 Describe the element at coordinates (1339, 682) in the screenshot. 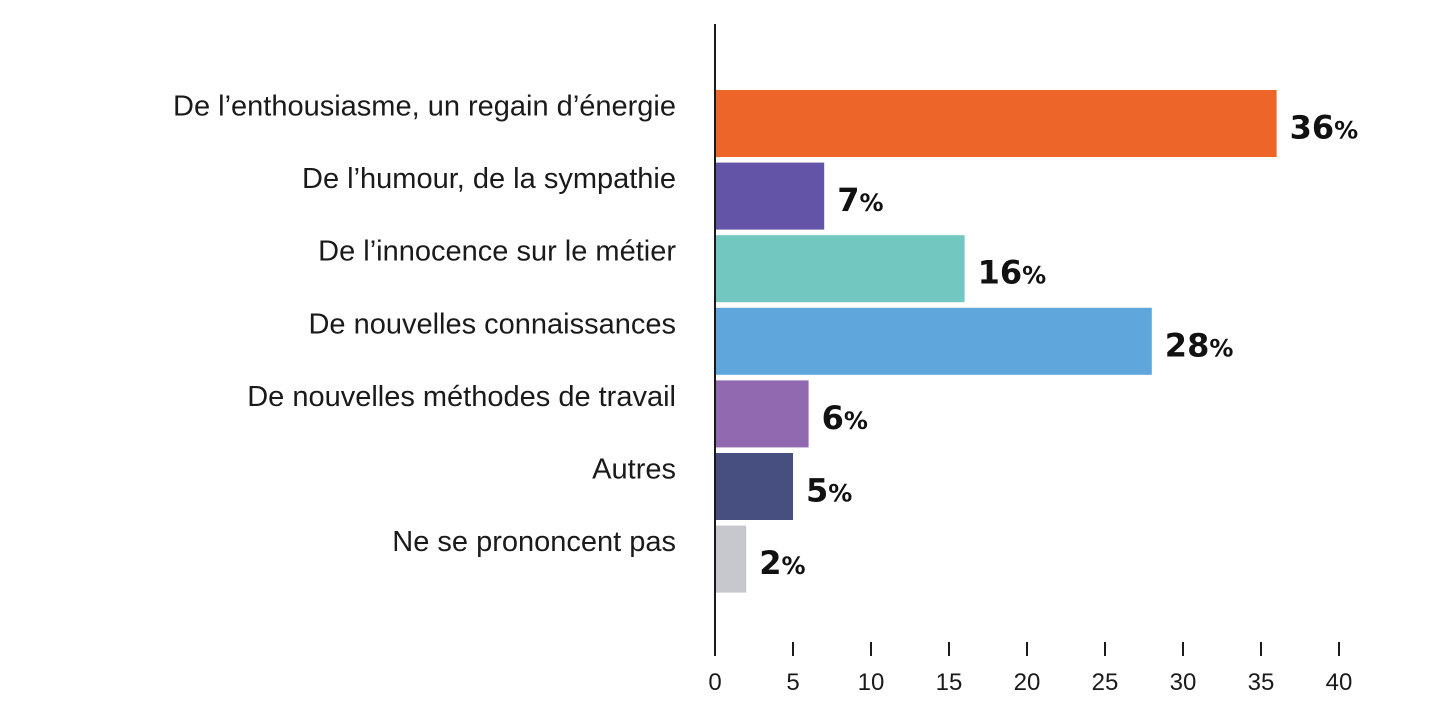

I see `x-tick-label: 40` at that location.